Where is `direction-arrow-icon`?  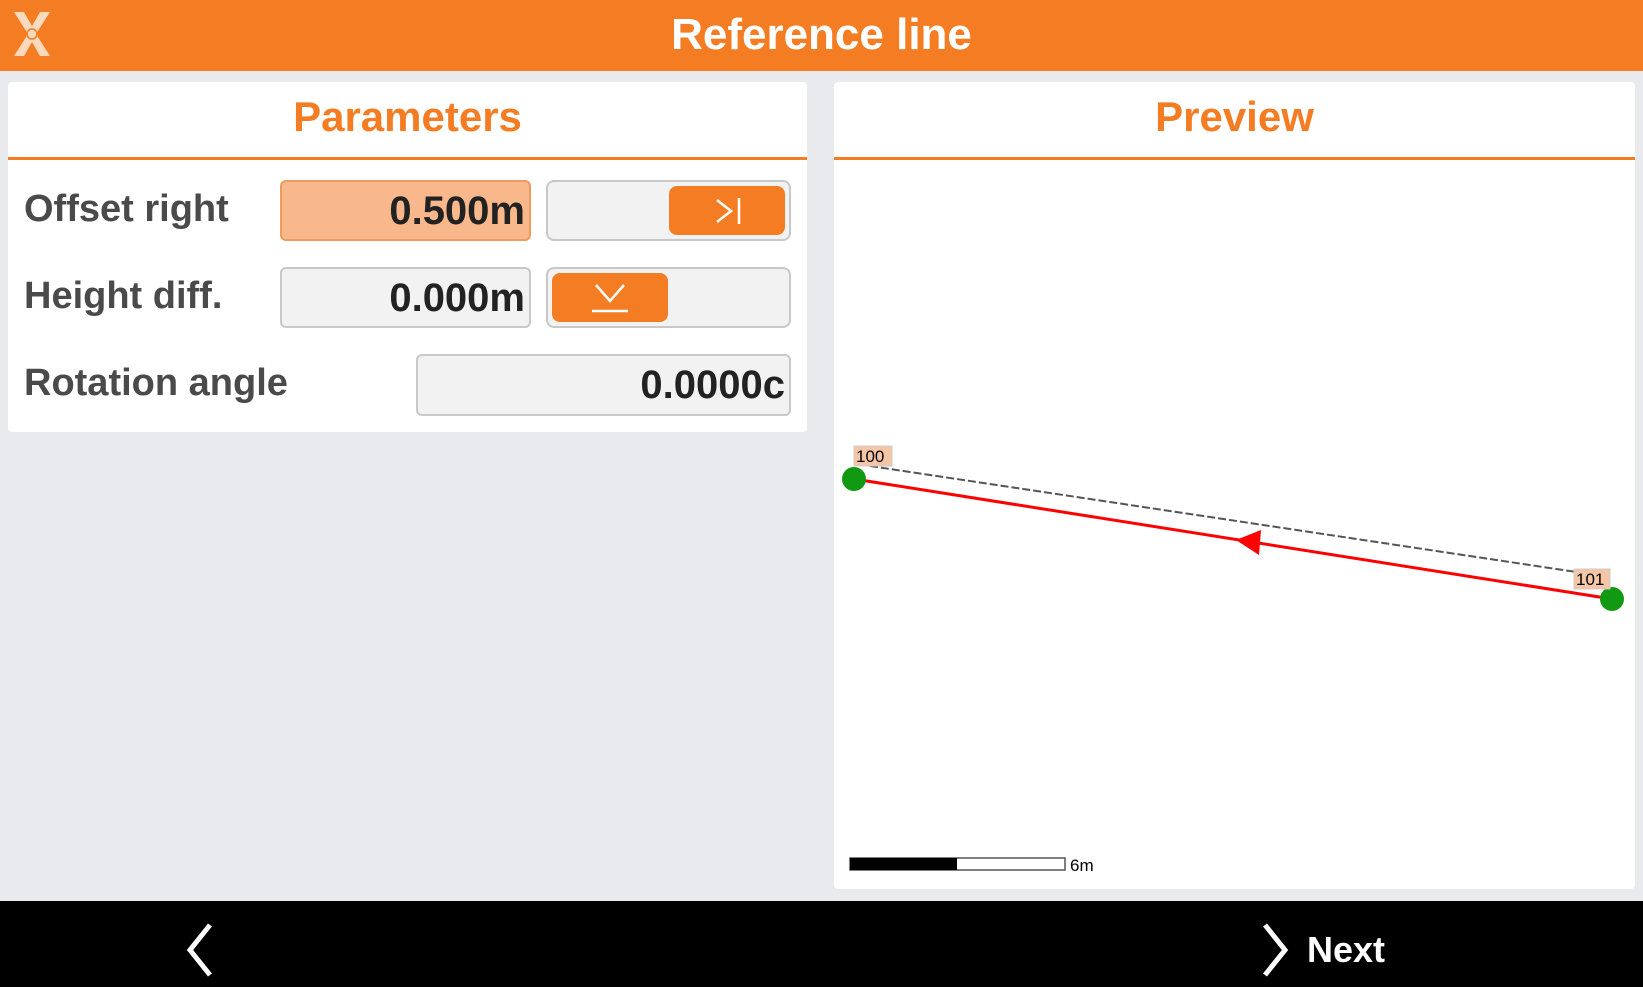
direction-arrow-icon is located at coordinates (1248, 542).